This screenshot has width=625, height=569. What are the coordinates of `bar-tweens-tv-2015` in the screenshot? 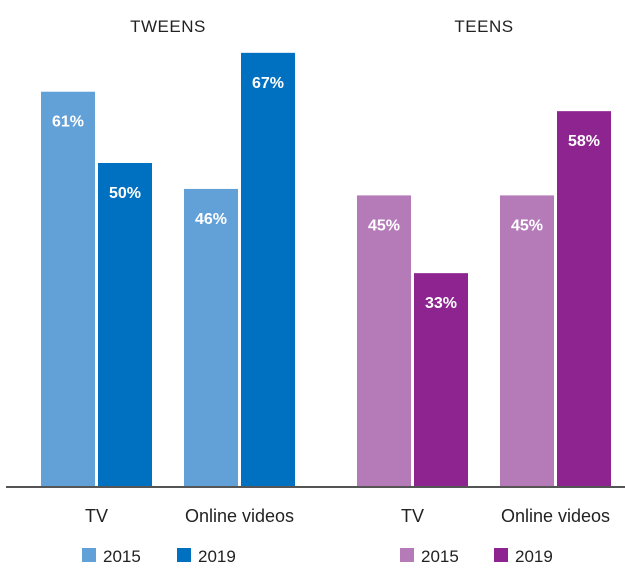 It's located at (68, 289).